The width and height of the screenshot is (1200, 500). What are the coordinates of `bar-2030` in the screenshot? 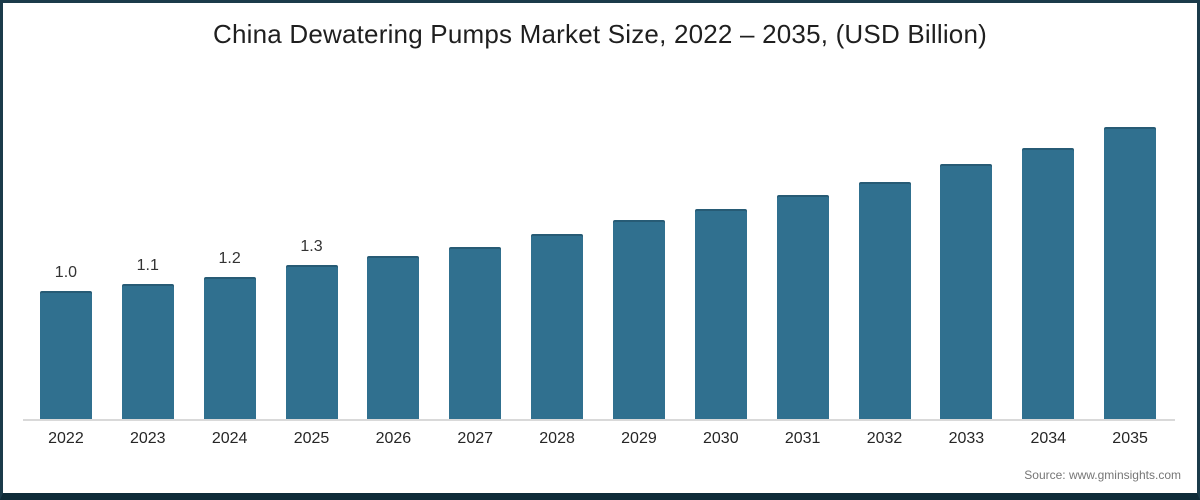 It's located at (720, 314).